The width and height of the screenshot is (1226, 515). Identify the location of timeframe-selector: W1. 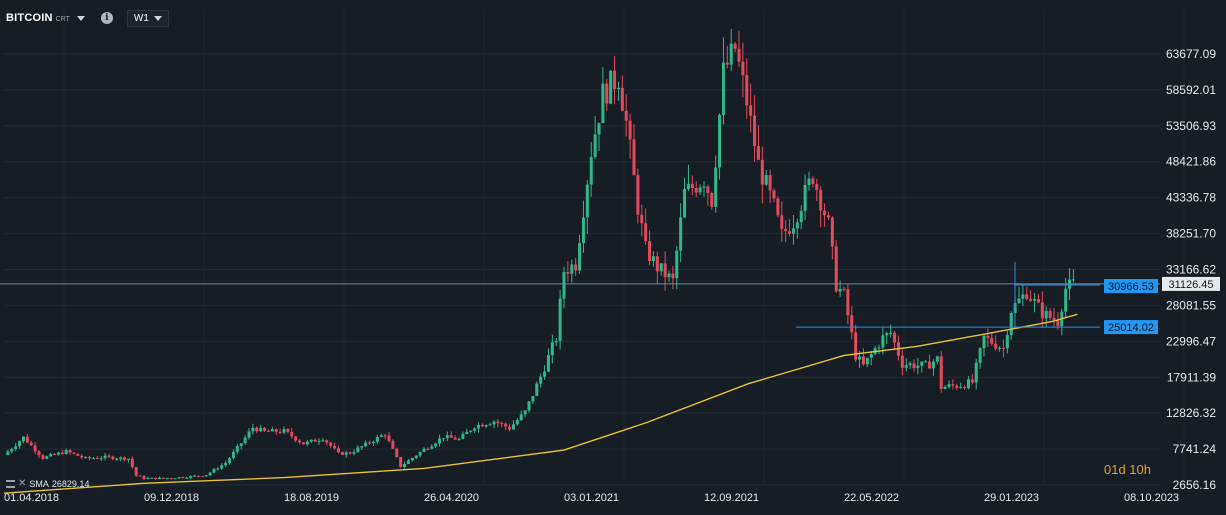
(147, 18).